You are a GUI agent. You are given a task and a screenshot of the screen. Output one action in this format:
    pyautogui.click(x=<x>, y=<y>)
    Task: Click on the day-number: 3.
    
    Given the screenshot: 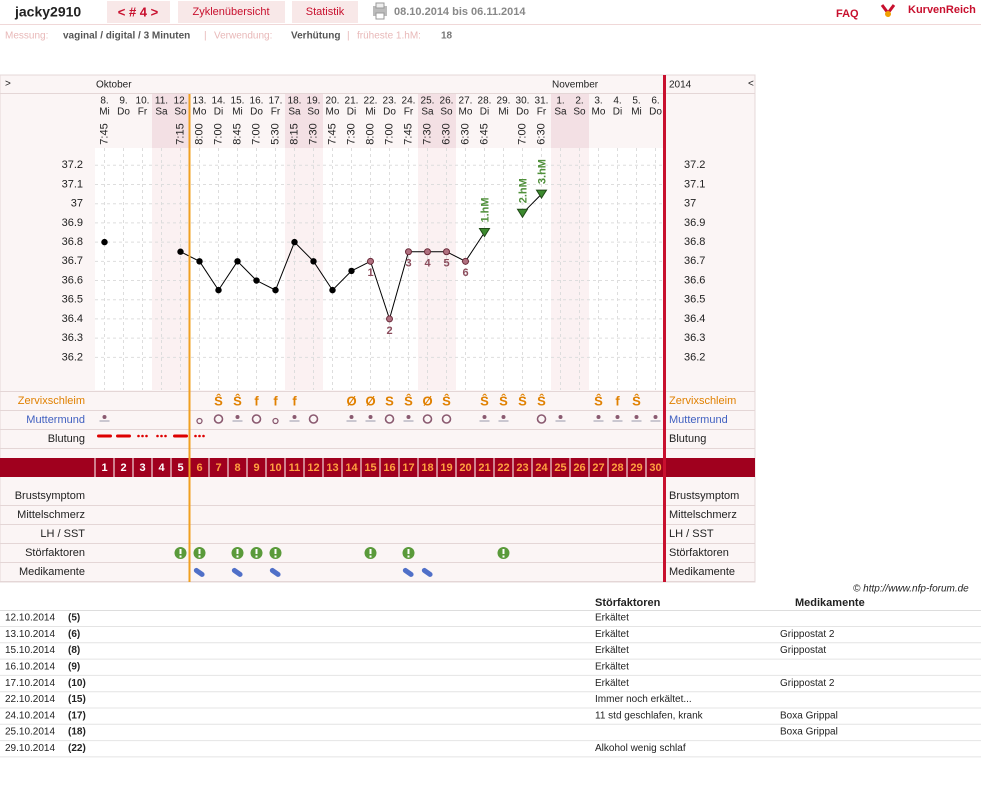 What is the action you would take?
    pyautogui.click(x=598, y=101)
    